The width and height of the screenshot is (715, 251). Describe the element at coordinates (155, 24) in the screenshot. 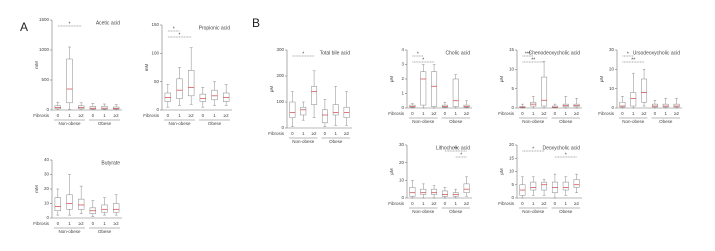

I see `y-tick-label: 150` at that location.